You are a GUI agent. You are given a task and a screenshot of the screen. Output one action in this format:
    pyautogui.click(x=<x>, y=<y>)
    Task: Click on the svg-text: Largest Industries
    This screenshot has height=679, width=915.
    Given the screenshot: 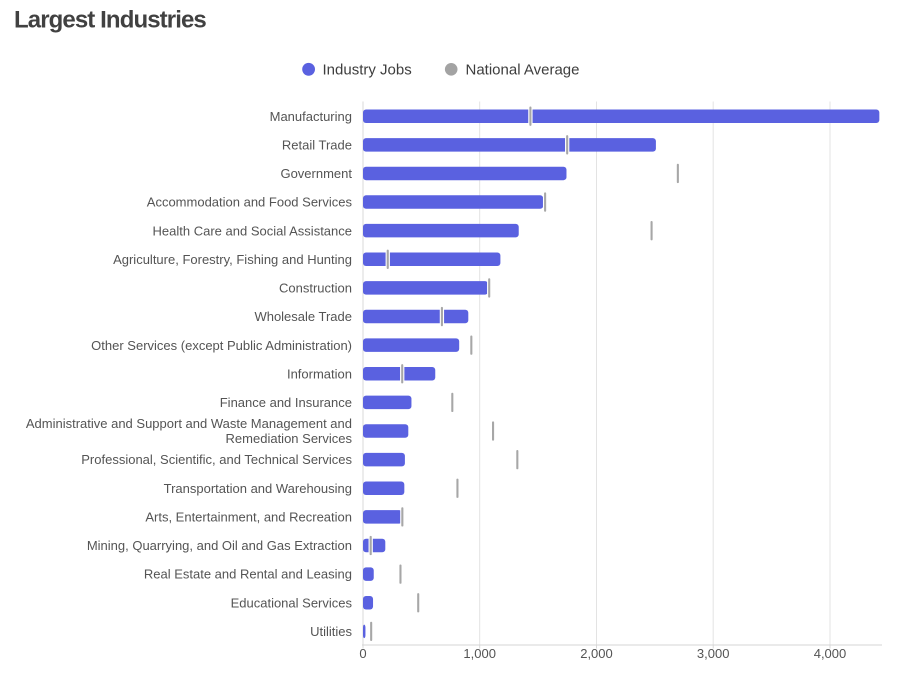 What is the action you would take?
    pyautogui.click(x=110, y=20)
    